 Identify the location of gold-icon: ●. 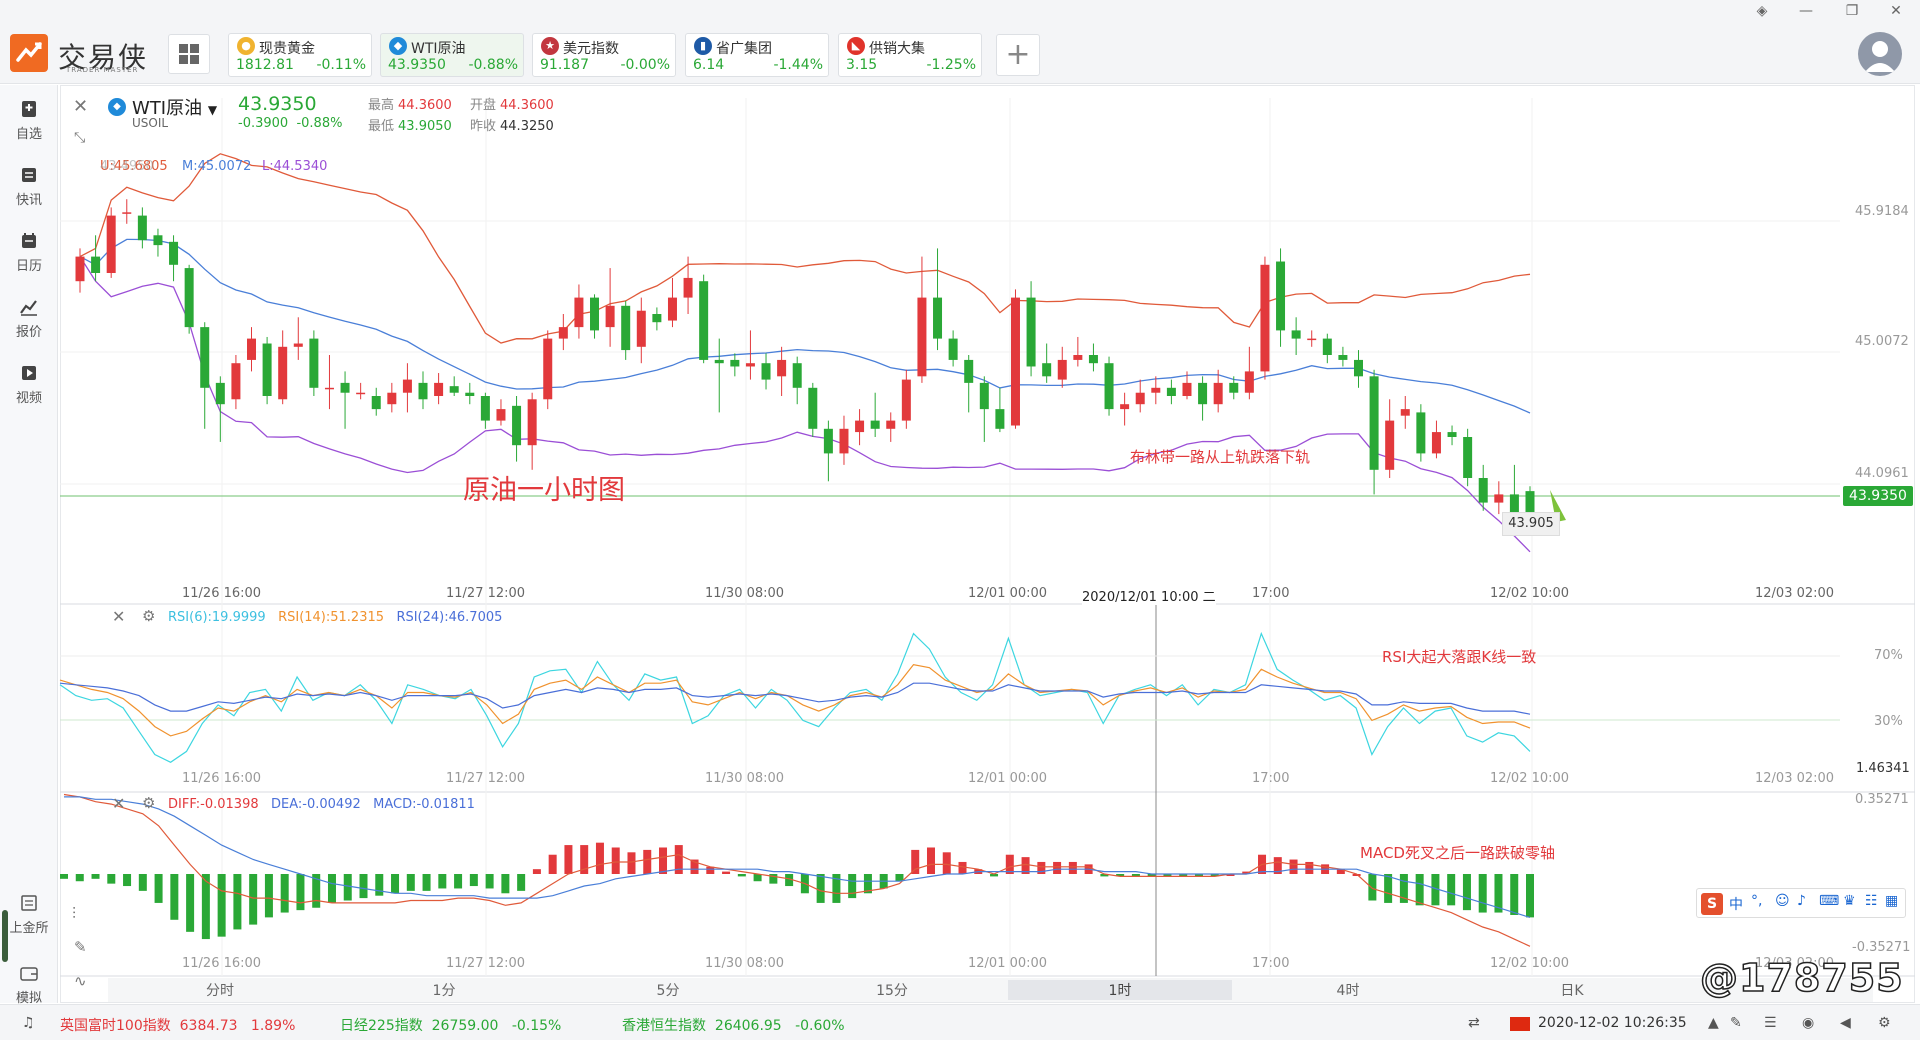
(246, 46).